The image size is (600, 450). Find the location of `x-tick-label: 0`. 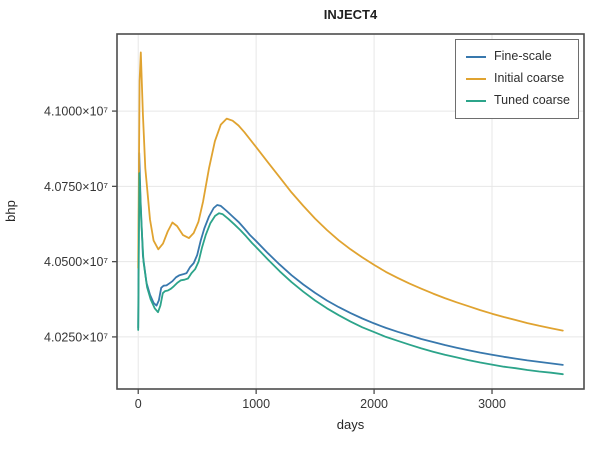

x-tick-label: 0 is located at coordinates (138, 404).